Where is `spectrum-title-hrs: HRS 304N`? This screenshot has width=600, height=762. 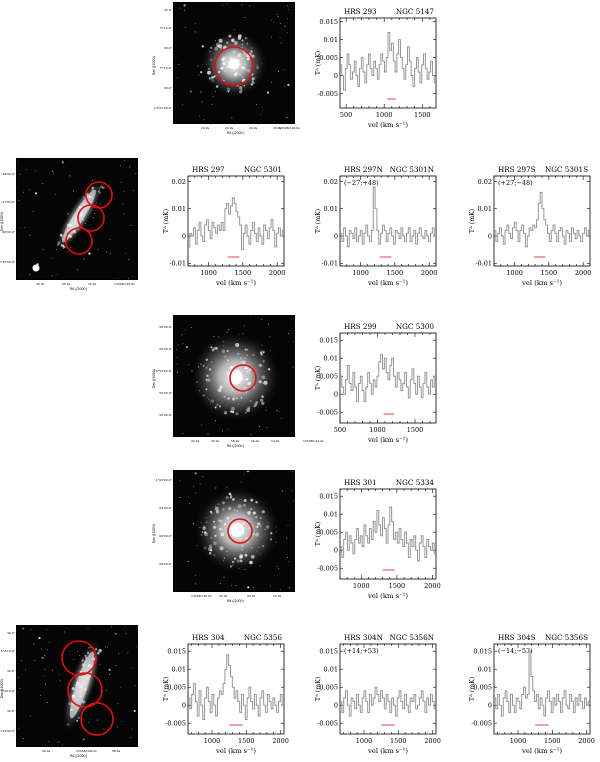 spectrum-title-hrs: HRS 304N is located at coordinates (363, 637).